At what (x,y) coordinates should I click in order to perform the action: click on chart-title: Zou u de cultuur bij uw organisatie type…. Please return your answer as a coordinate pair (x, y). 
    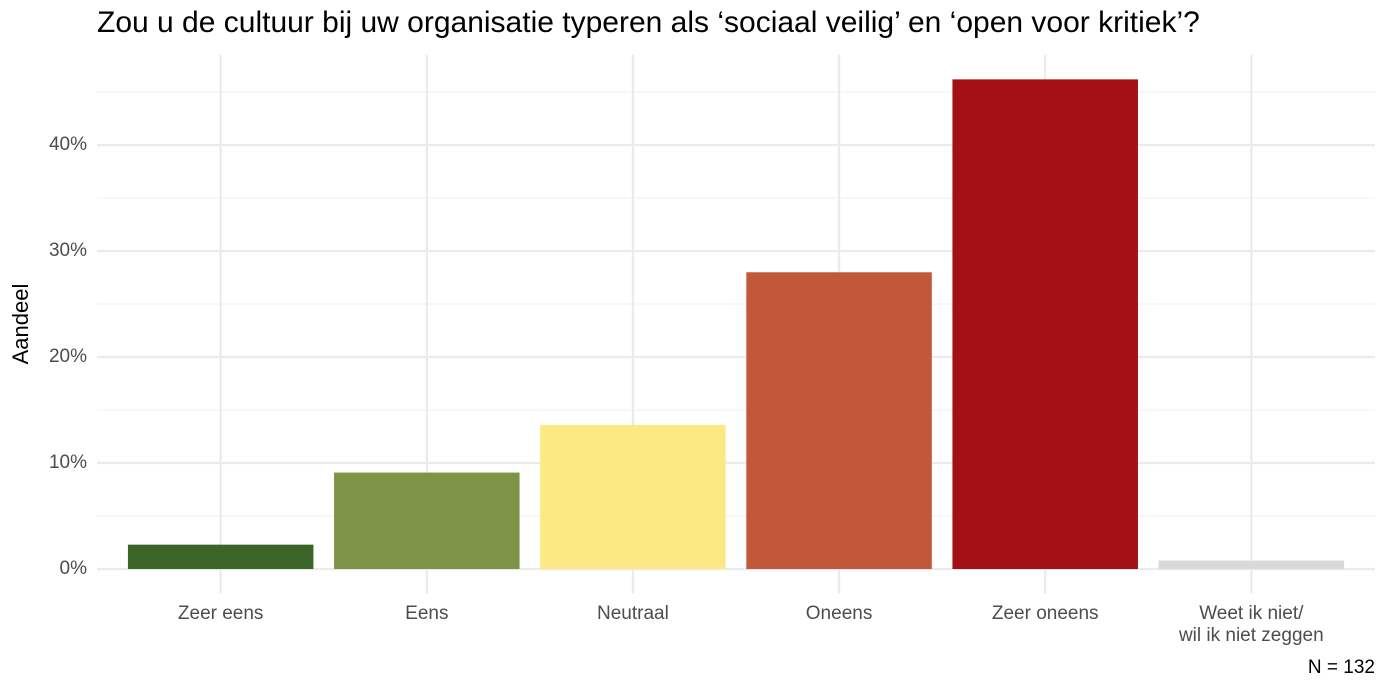
    Looking at the image, I should click on (648, 22).